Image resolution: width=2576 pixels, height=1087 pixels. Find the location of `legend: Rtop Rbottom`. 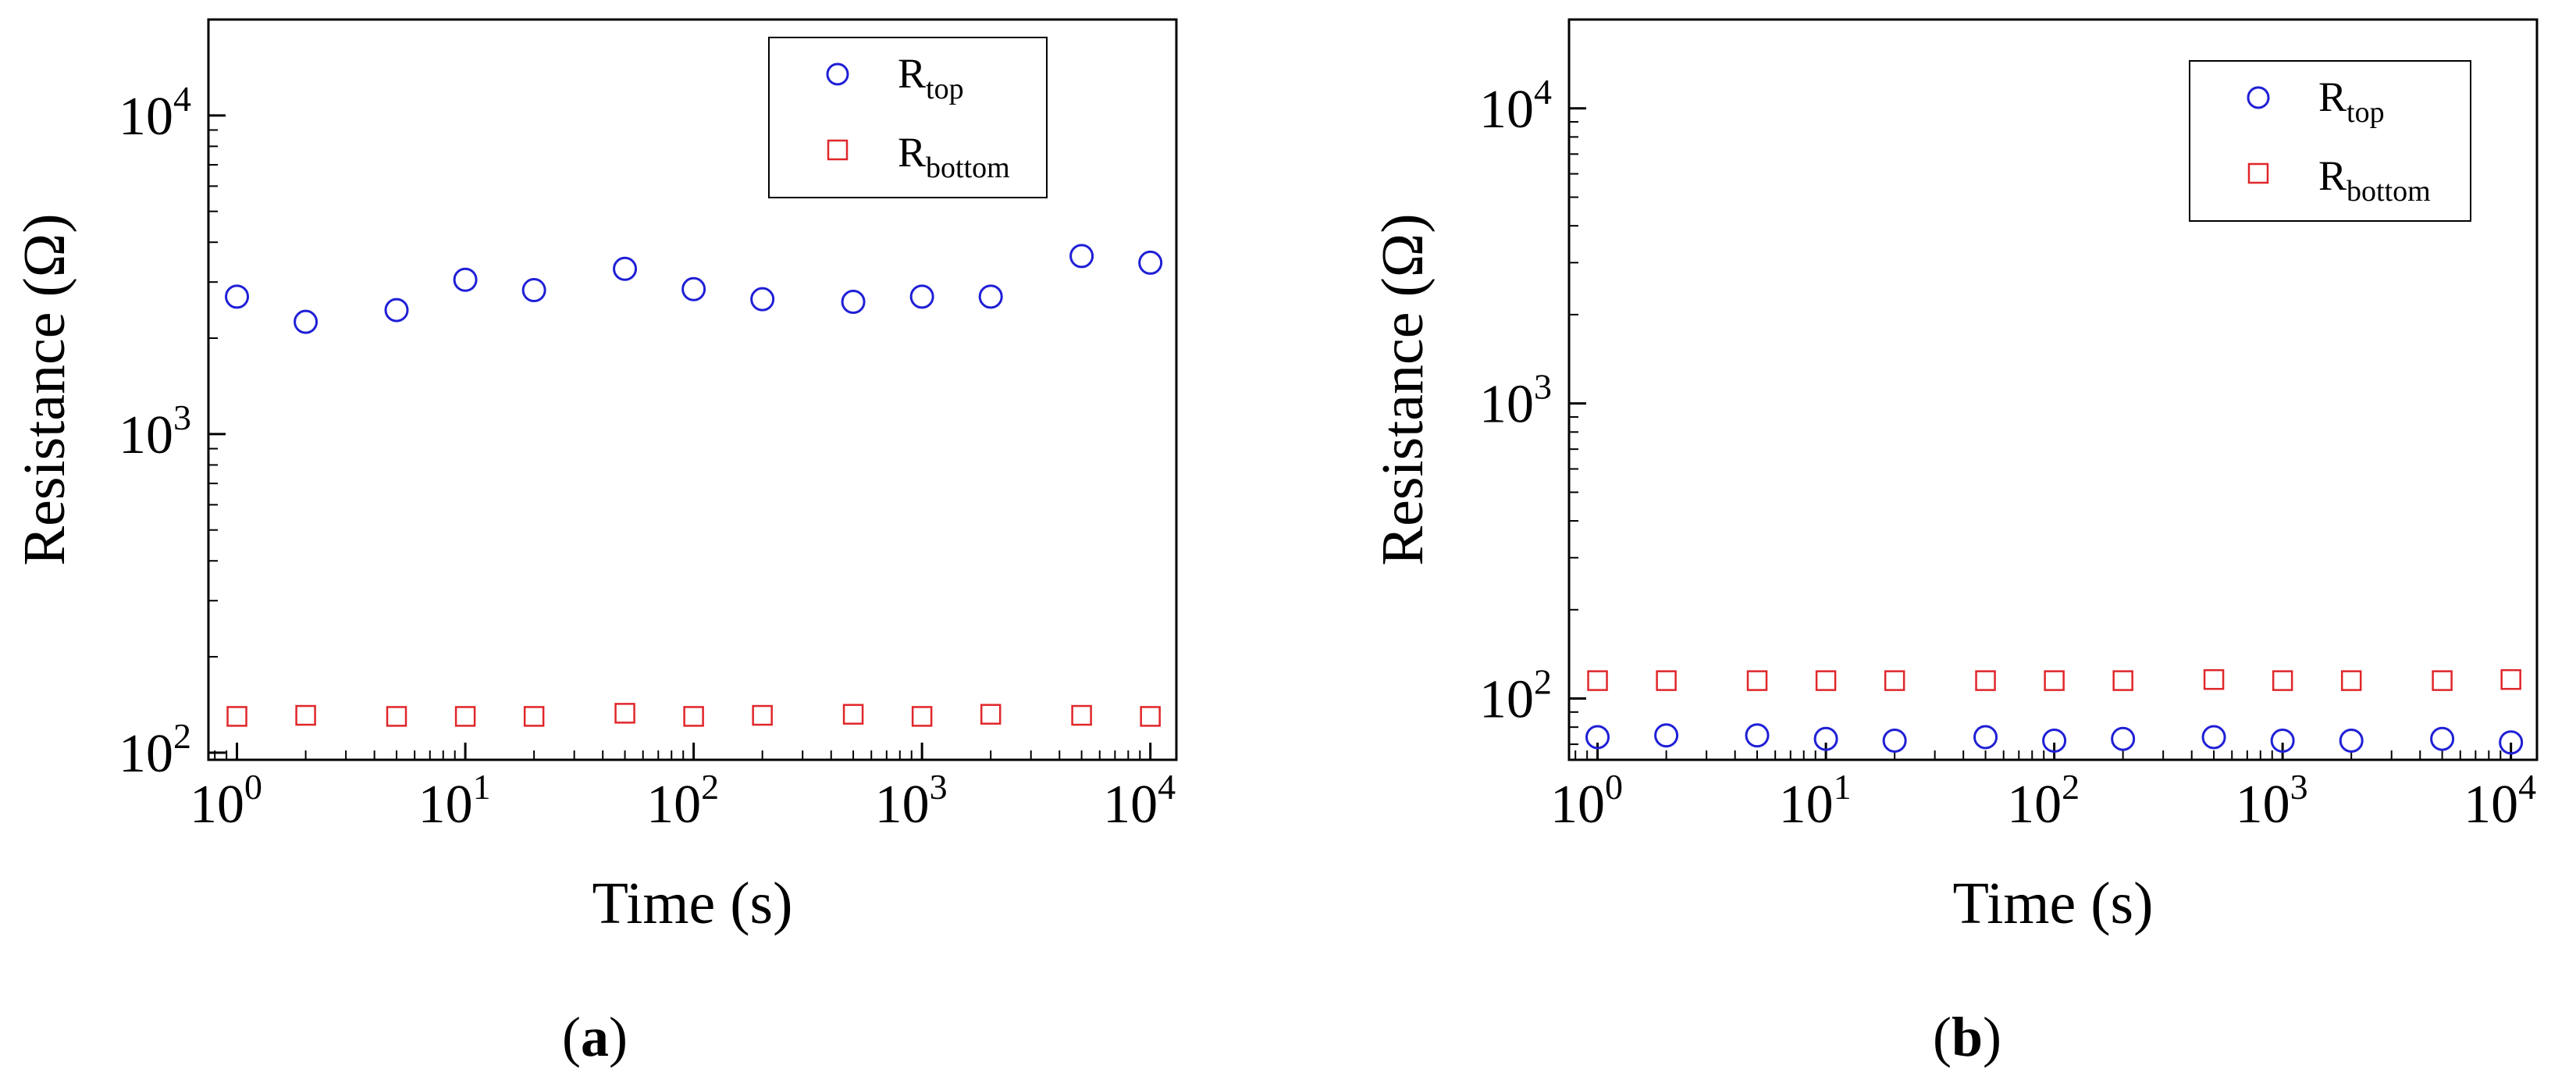

legend: Rtop Rbottom is located at coordinates (908, 117).